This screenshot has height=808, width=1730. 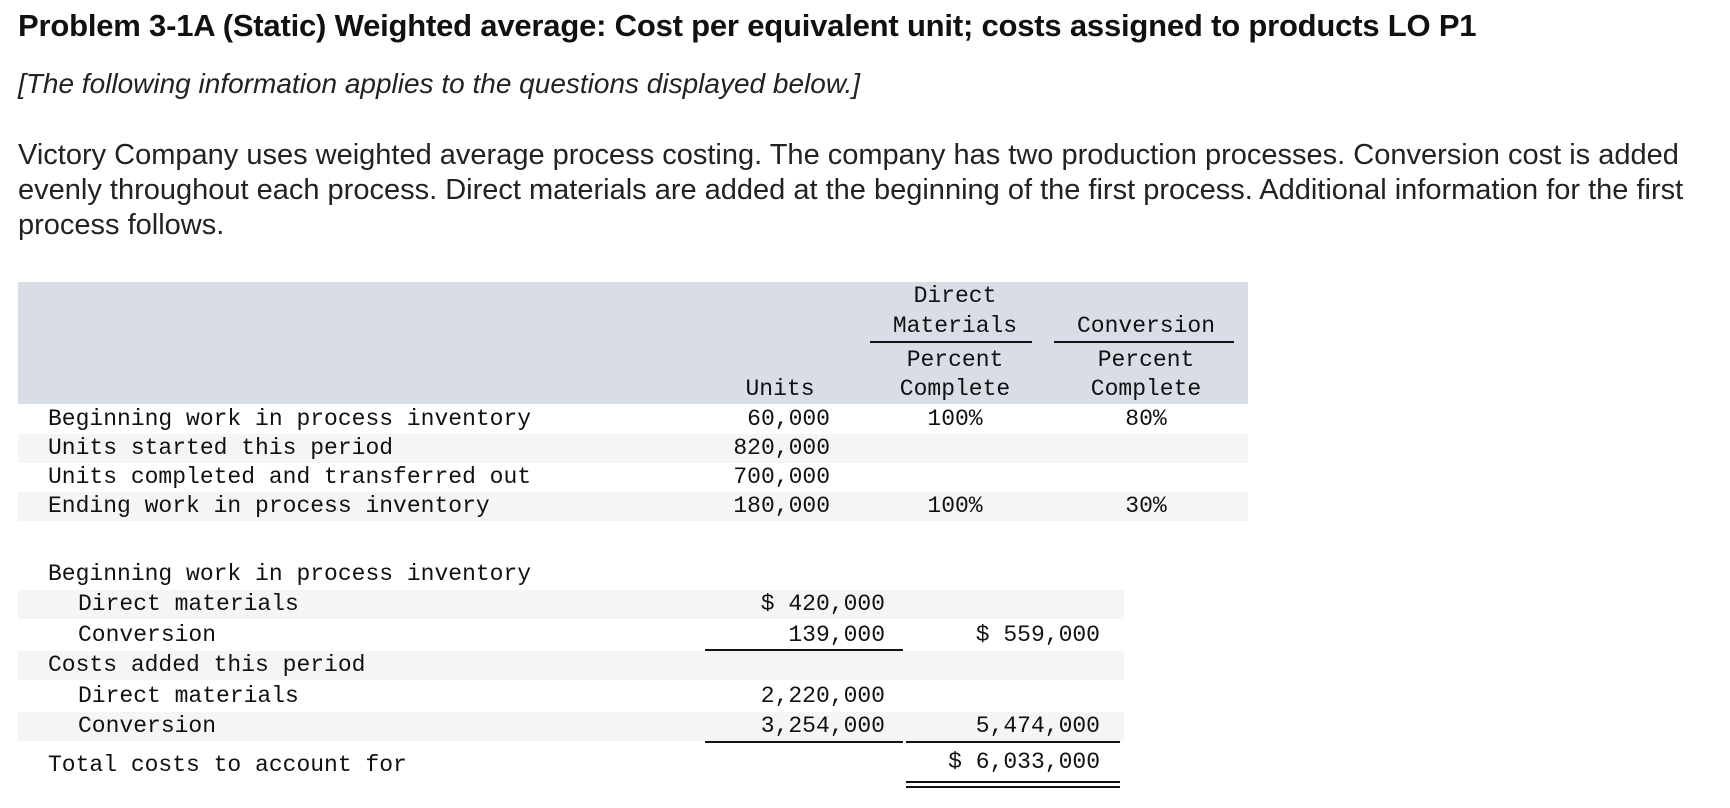 I want to click on cost-row-subtotal: $ 559,000, so click(x=1037, y=635).